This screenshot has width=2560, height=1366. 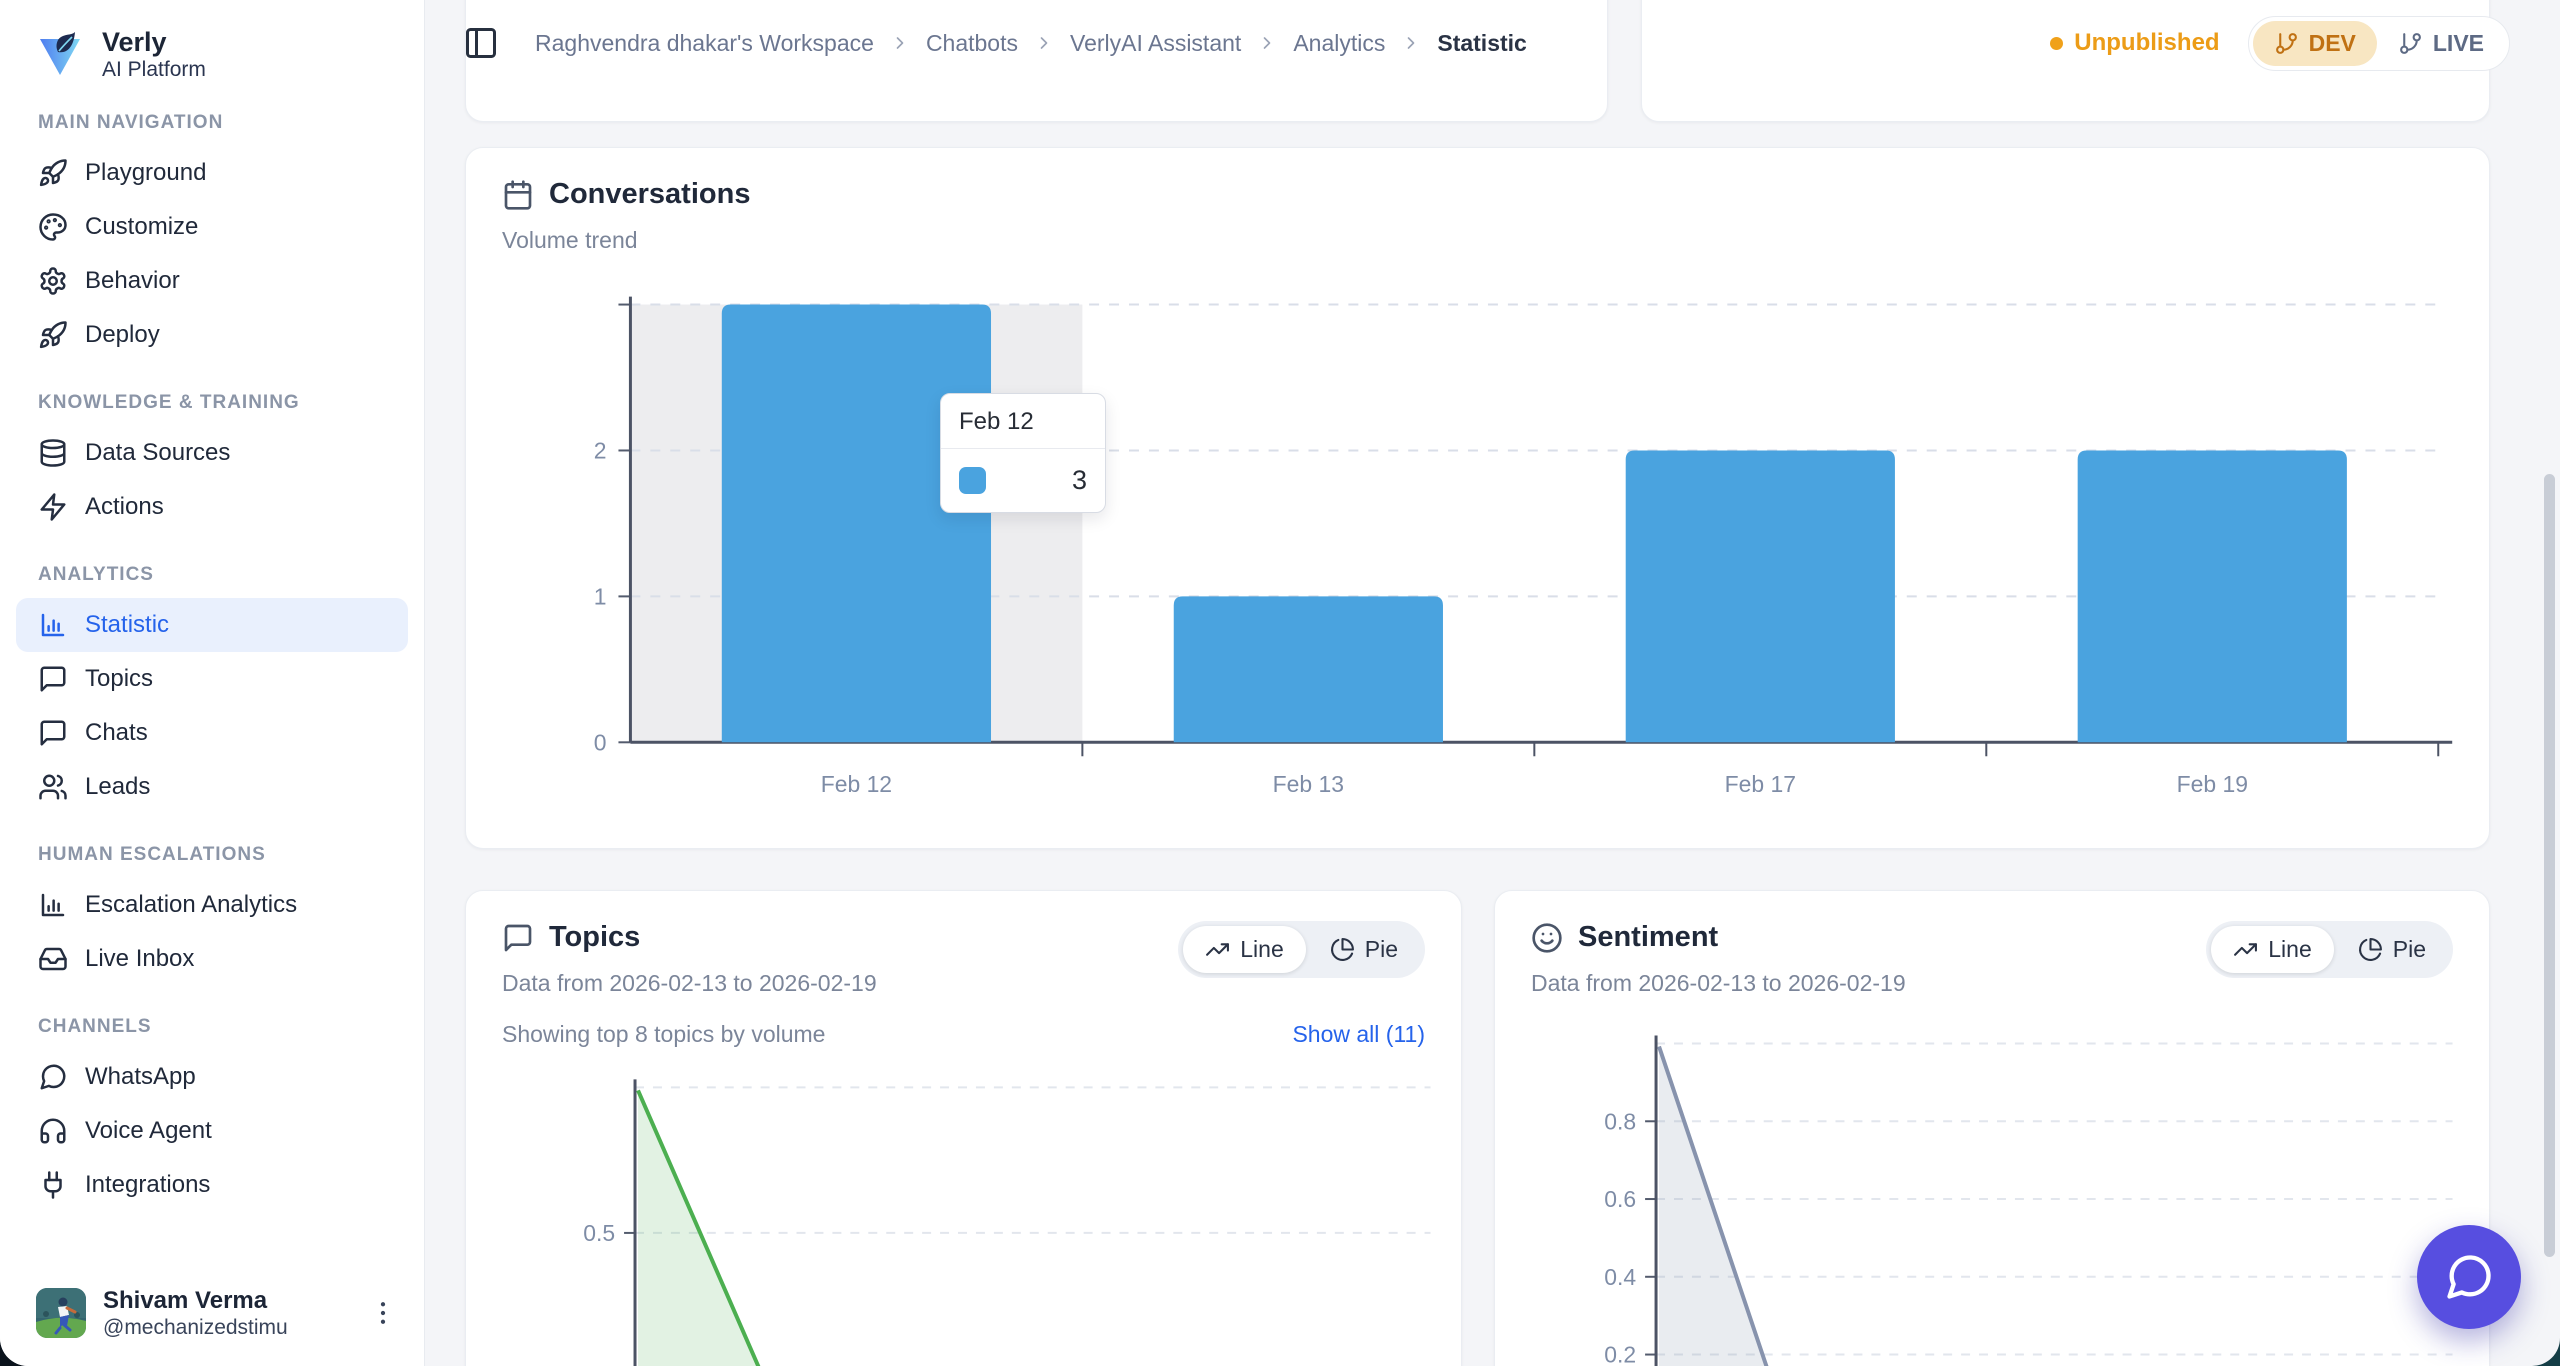 I want to click on env-live-button: LIVE, so click(x=2441, y=43).